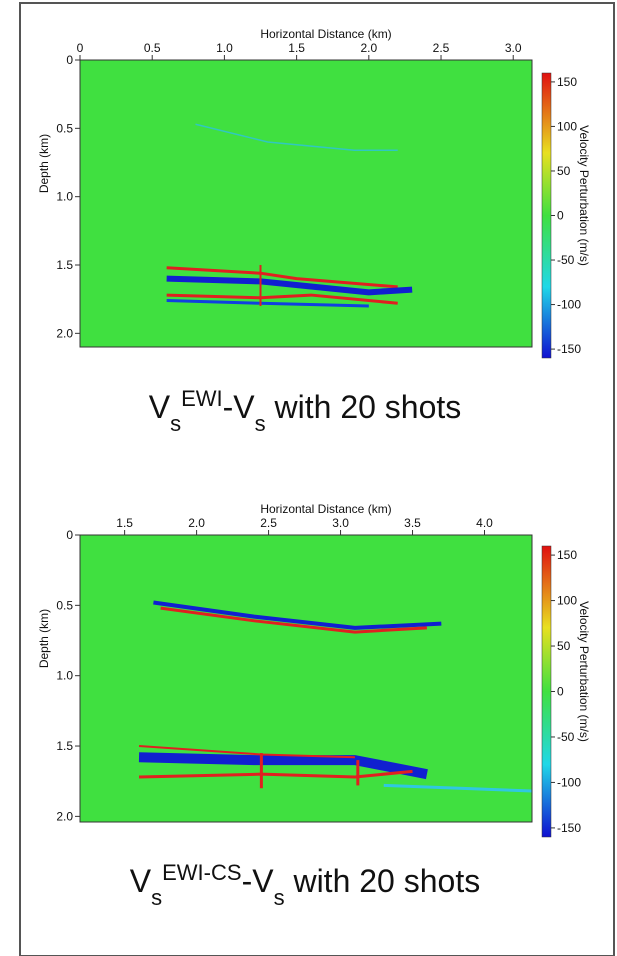 The image size is (617, 956). Describe the element at coordinates (484, 523) in the screenshot. I see `x-tick-label: 4.0` at that location.